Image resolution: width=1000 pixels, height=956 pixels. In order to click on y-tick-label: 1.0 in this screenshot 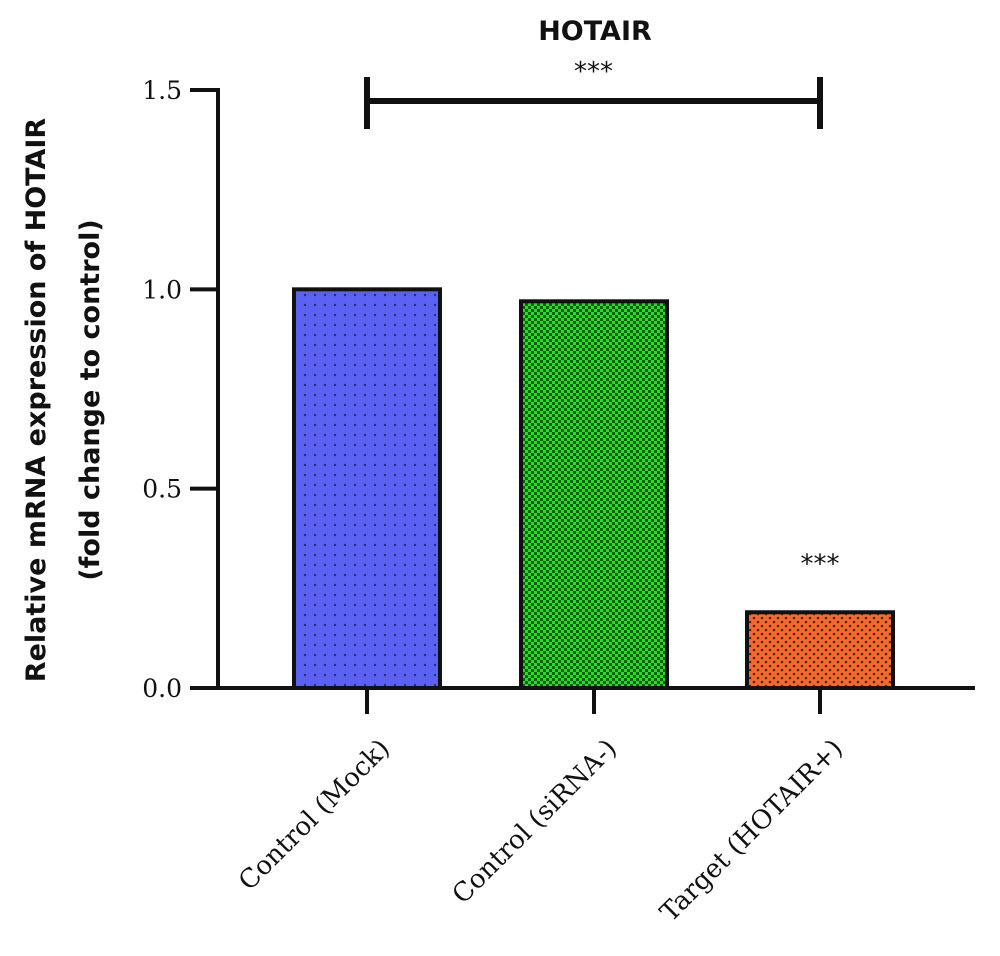, I will do `click(162, 289)`.